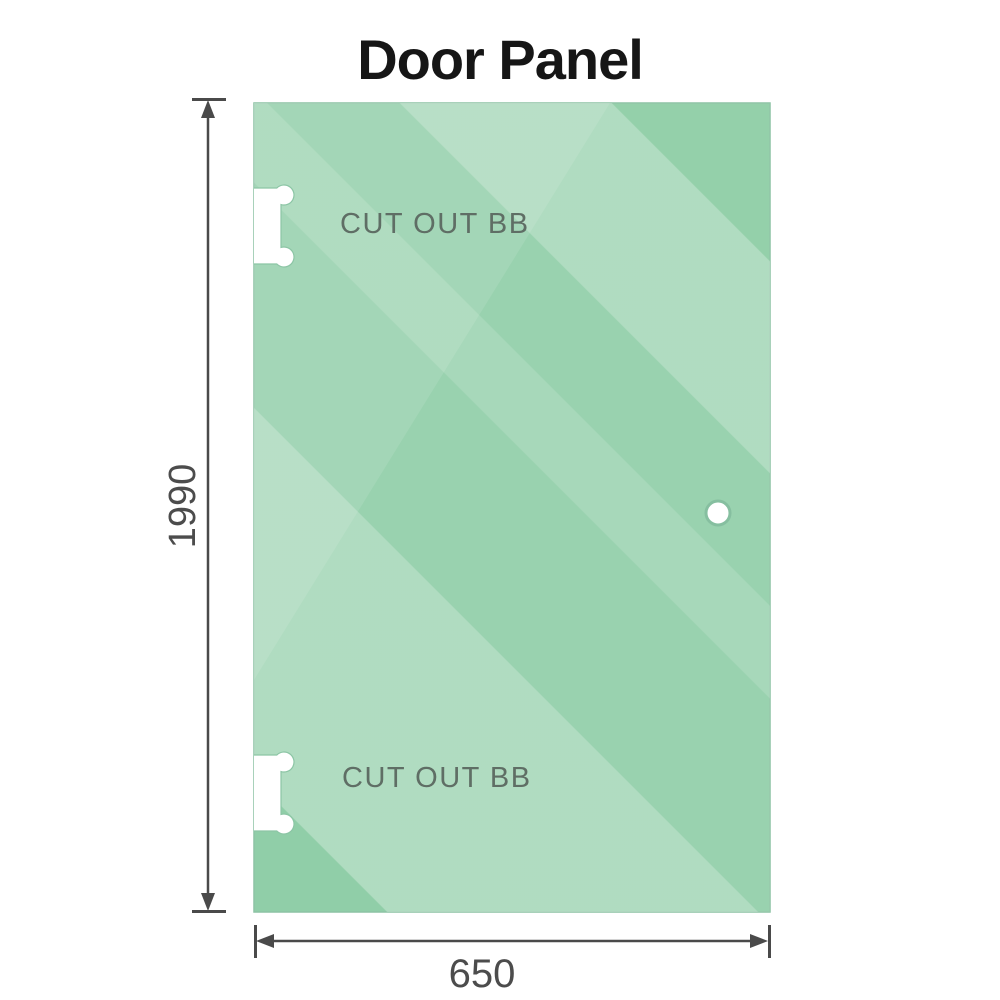 This screenshot has width=1000, height=1000. I want to click on cutout-top-label: CUT OUT BB, so click(435, 224).